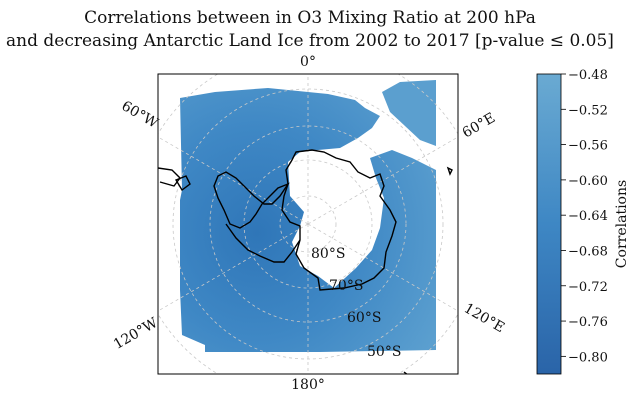  What do you see at coordinates (588, 110) in the screenshot?
I see `colorbar-tick-label: −0.52` at bounding box center [588, 110].